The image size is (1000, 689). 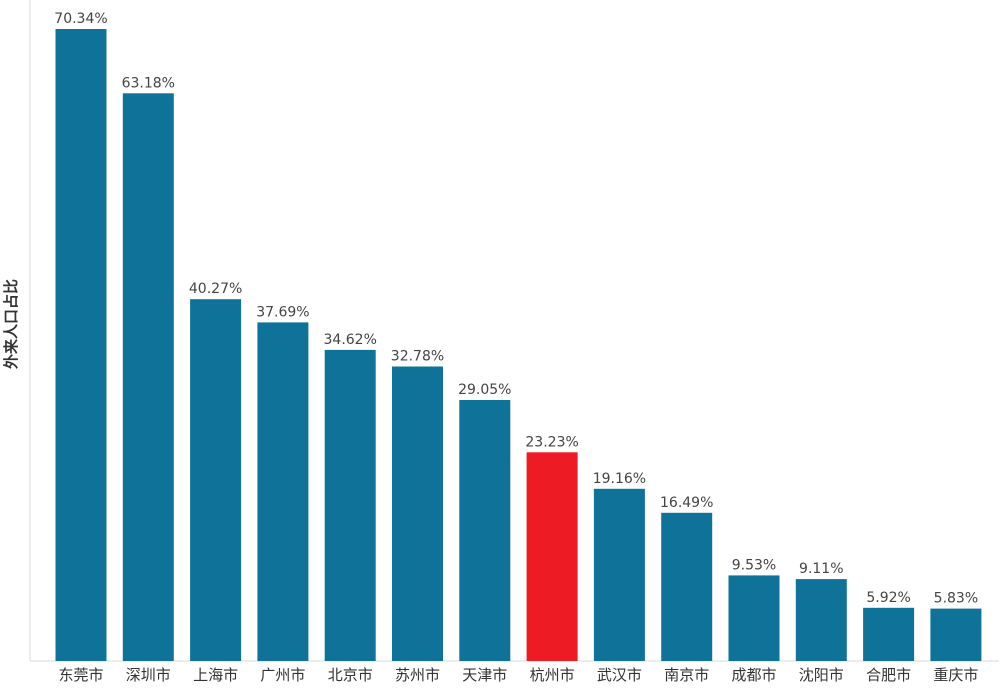 What do you see at coordinates (148, 83) in the screenshot?
I see `value-label: 63.18%` at bounding box center [148, 83].